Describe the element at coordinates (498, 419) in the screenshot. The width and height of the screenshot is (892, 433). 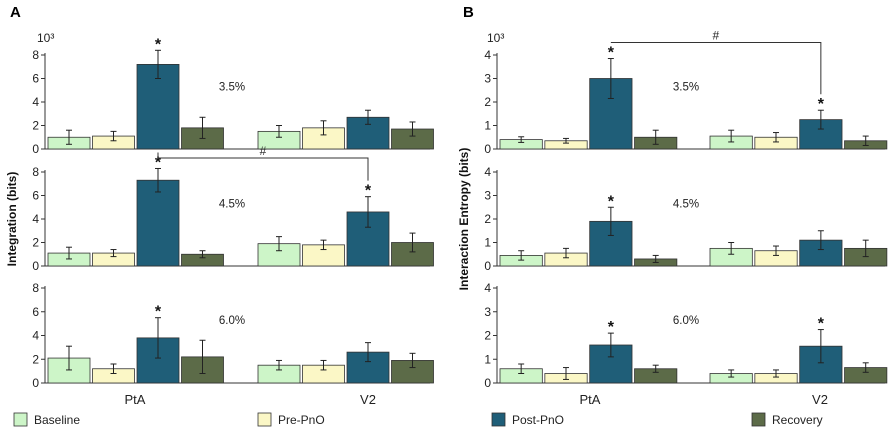
I see `legend-swatch-postpno` at that location.